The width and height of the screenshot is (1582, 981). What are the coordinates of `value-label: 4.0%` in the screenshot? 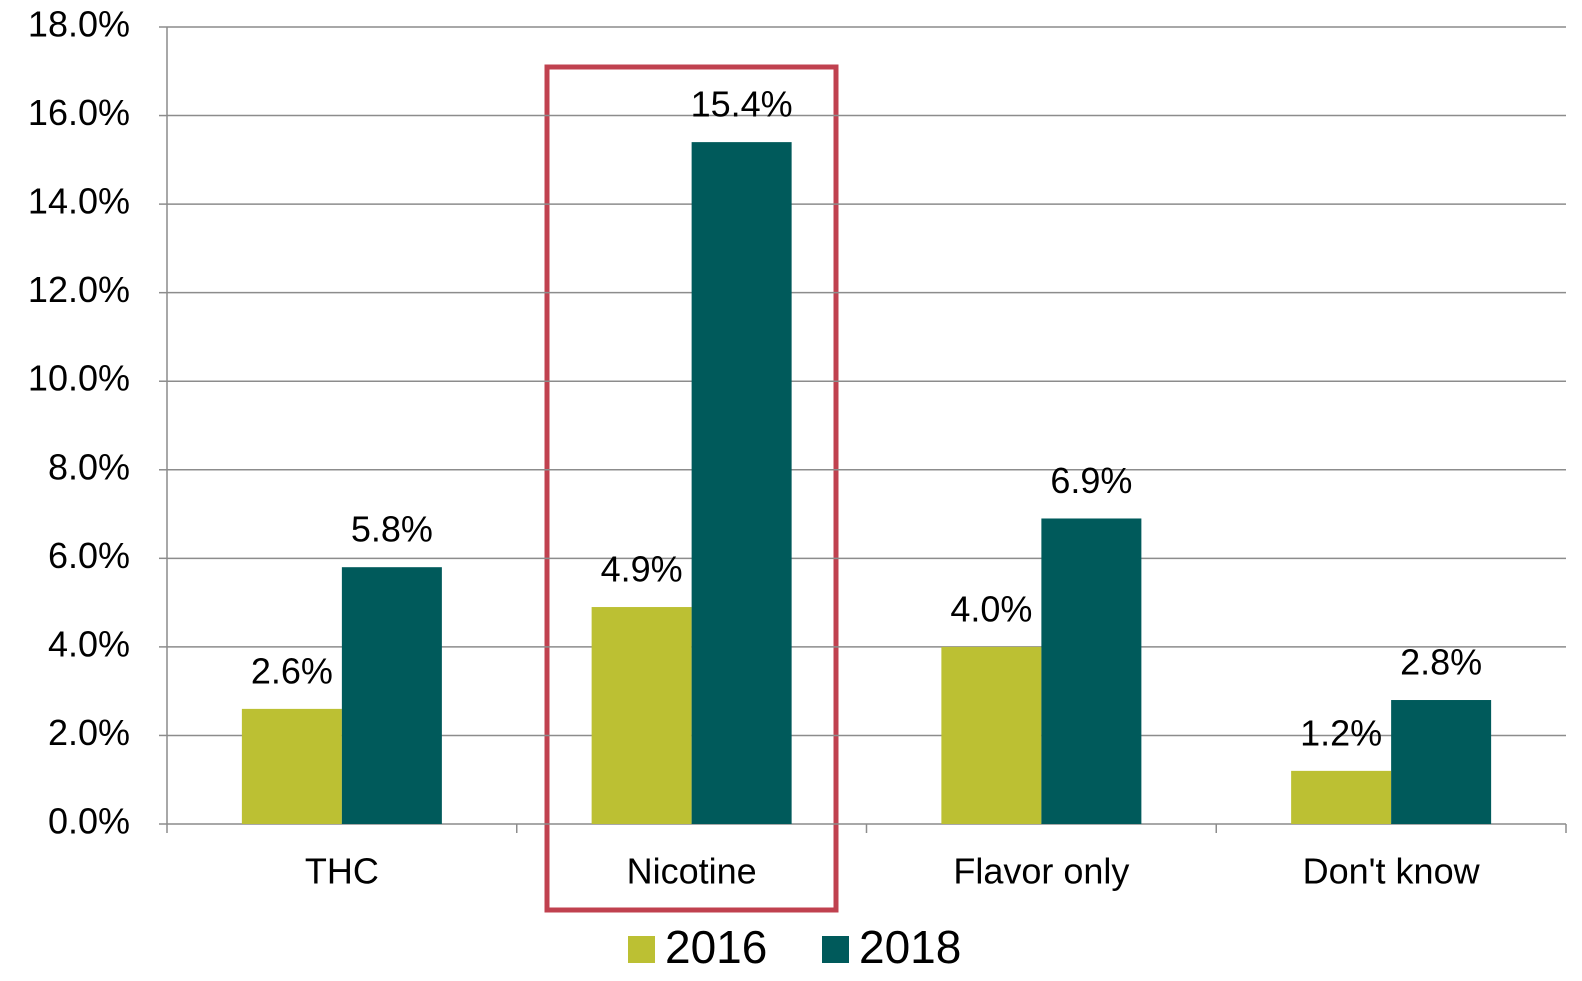 It's located at (991, 608).